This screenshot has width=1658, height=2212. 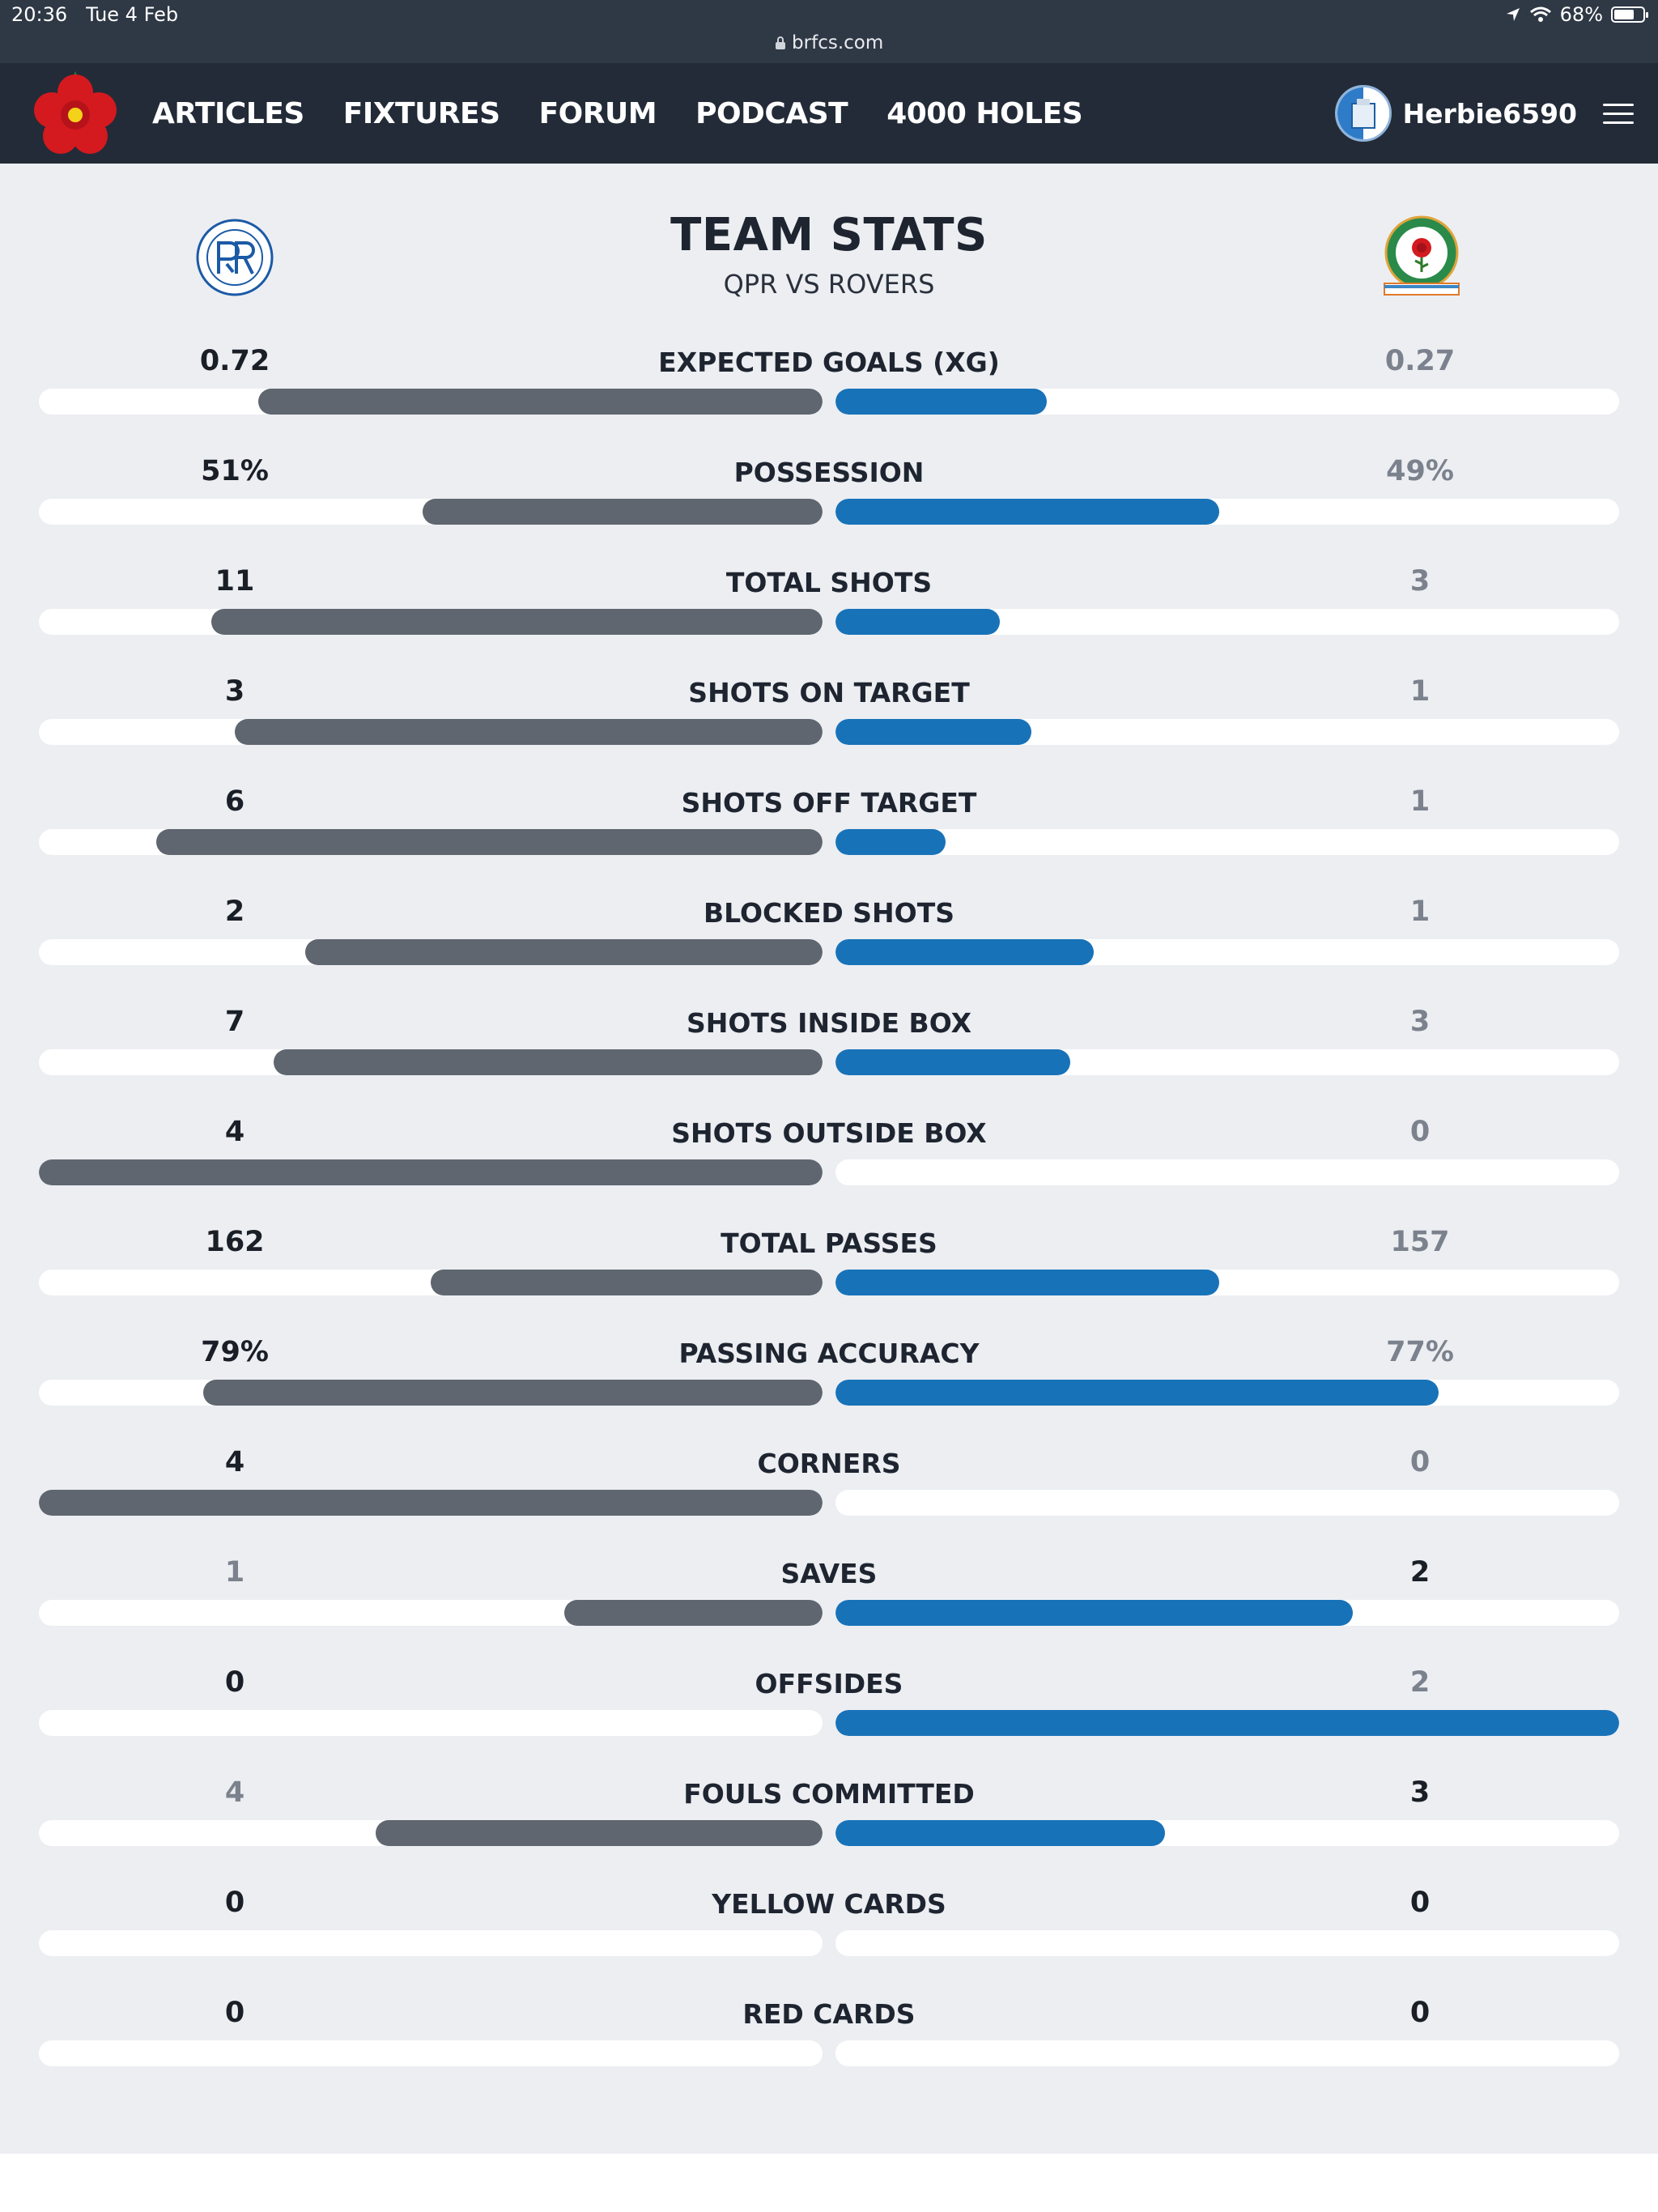 I want to click on user-avatar-image, so click(x=1363, y=113).